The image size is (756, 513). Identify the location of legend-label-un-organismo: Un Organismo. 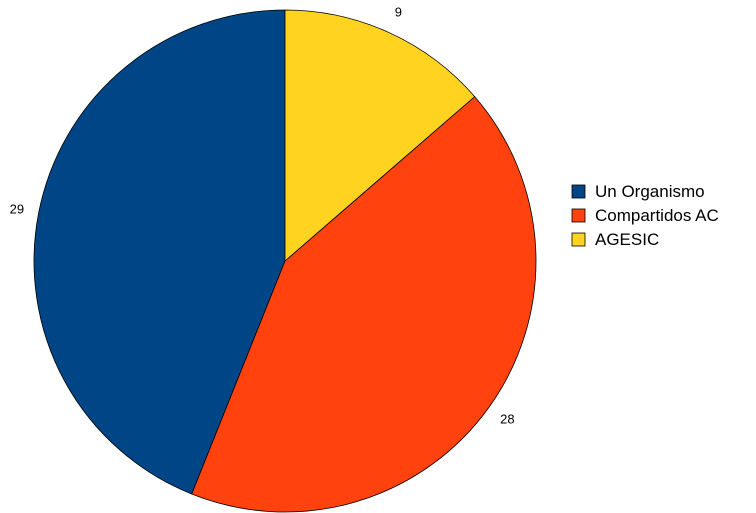
(650, 191).